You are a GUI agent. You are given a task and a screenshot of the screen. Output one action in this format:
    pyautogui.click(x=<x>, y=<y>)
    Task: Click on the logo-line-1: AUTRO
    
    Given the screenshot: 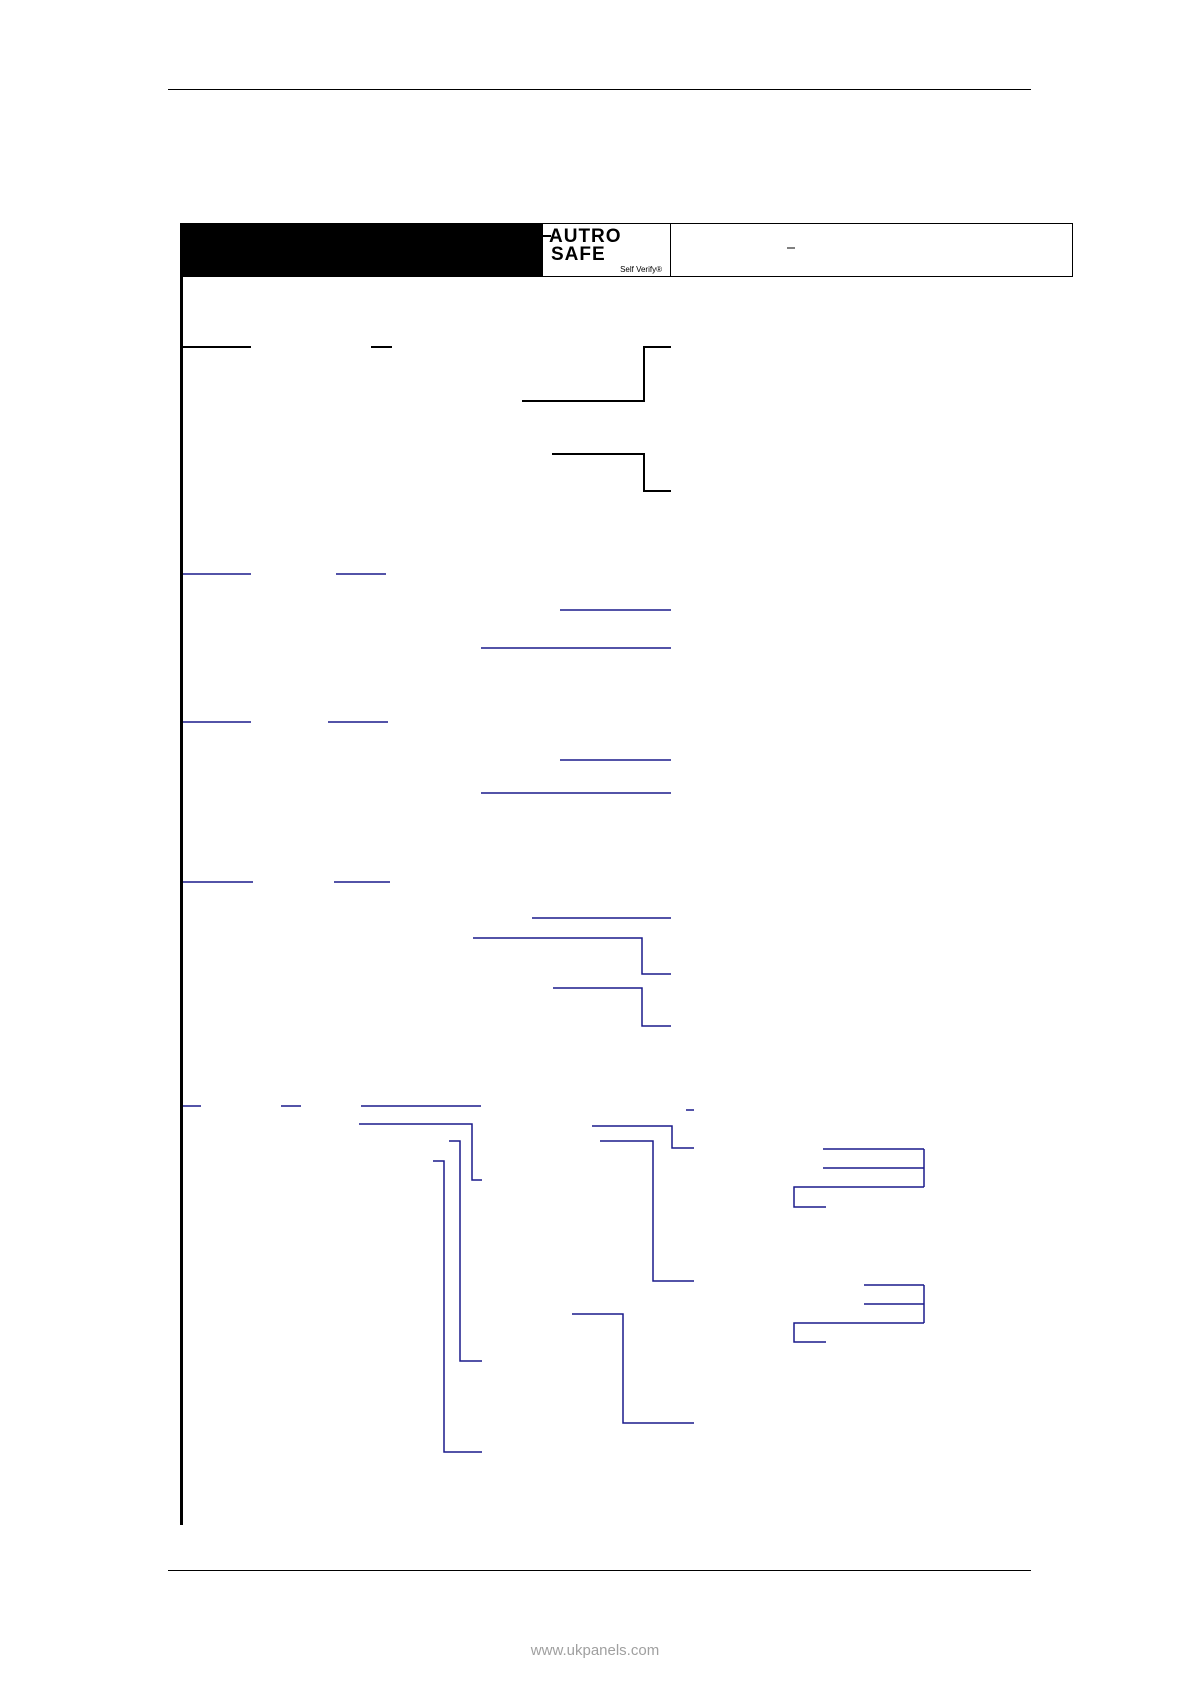 What is the action you would take?
    pyautogui.click(x=585, y=236)
    